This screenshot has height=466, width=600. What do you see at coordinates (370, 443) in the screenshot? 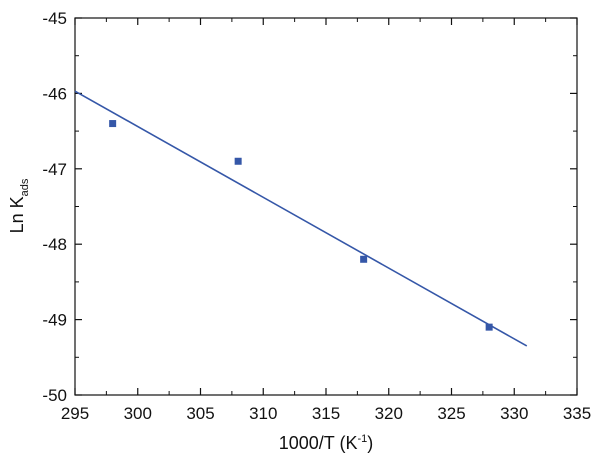
I see `x-axis-label-suffix: )` at bounding box center [370, 443].